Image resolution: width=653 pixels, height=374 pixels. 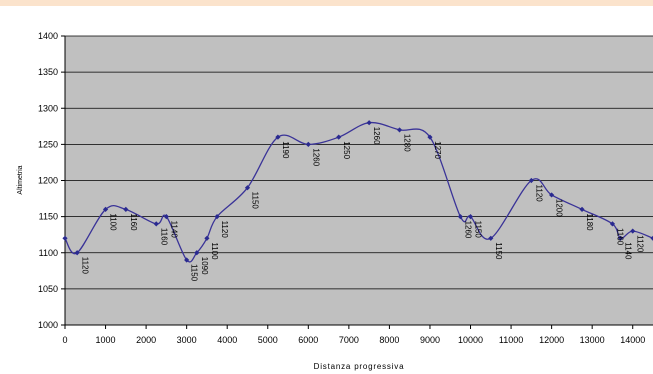 What do you see at coordinates (592, 340) in the screenshot?
I see `x-tick-label: 13000` at bounding box center [592, 340].